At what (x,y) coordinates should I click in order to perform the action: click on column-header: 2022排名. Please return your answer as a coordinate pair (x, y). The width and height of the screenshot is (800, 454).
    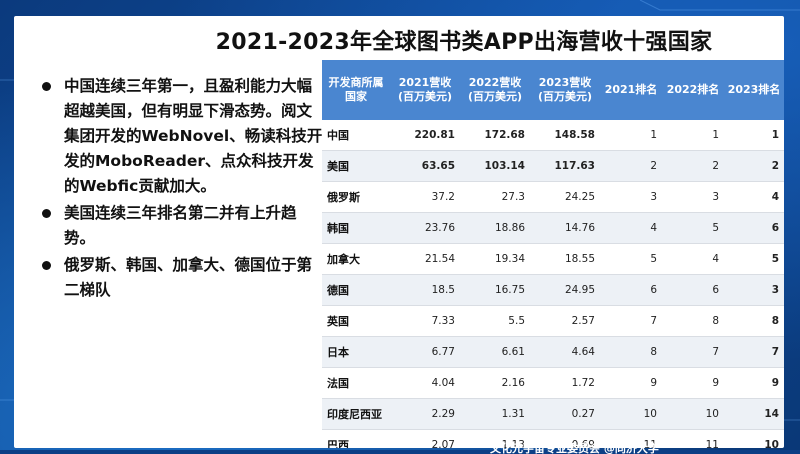
    Looking at the image, I should click on (693, 90).